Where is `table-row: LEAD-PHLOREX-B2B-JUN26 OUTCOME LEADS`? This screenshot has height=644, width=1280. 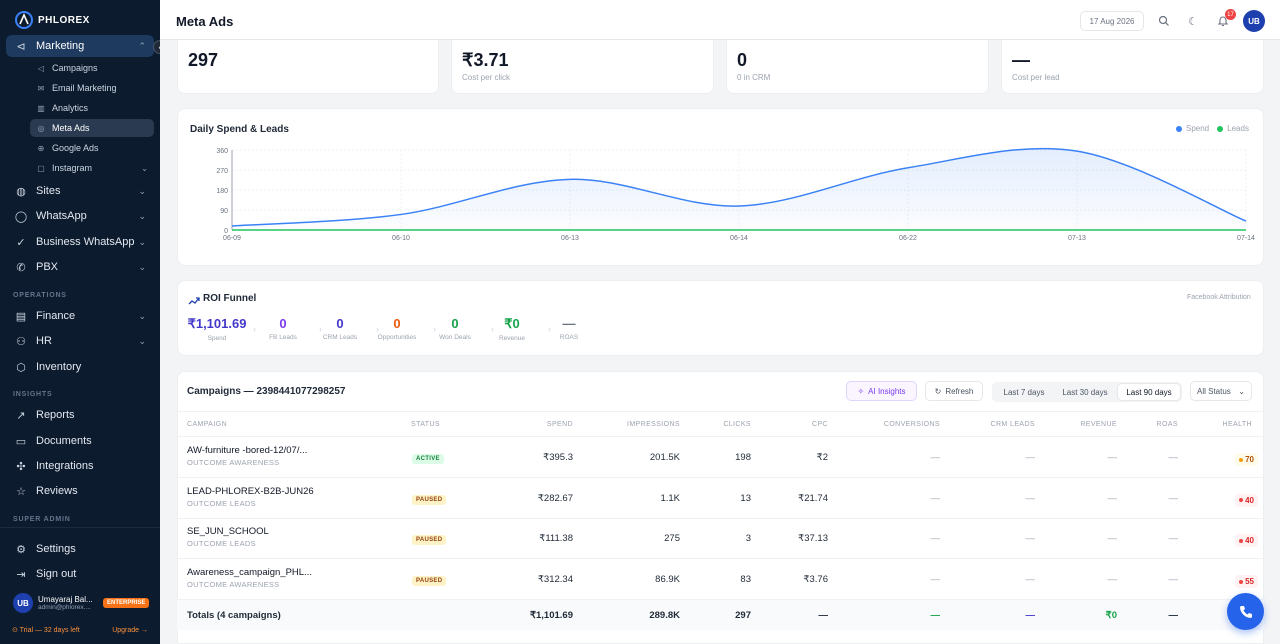
table-row: LEAD-PHLOREX-B2B-JUN26 OUTCOME LEADS is located at coordinates (250, 497).